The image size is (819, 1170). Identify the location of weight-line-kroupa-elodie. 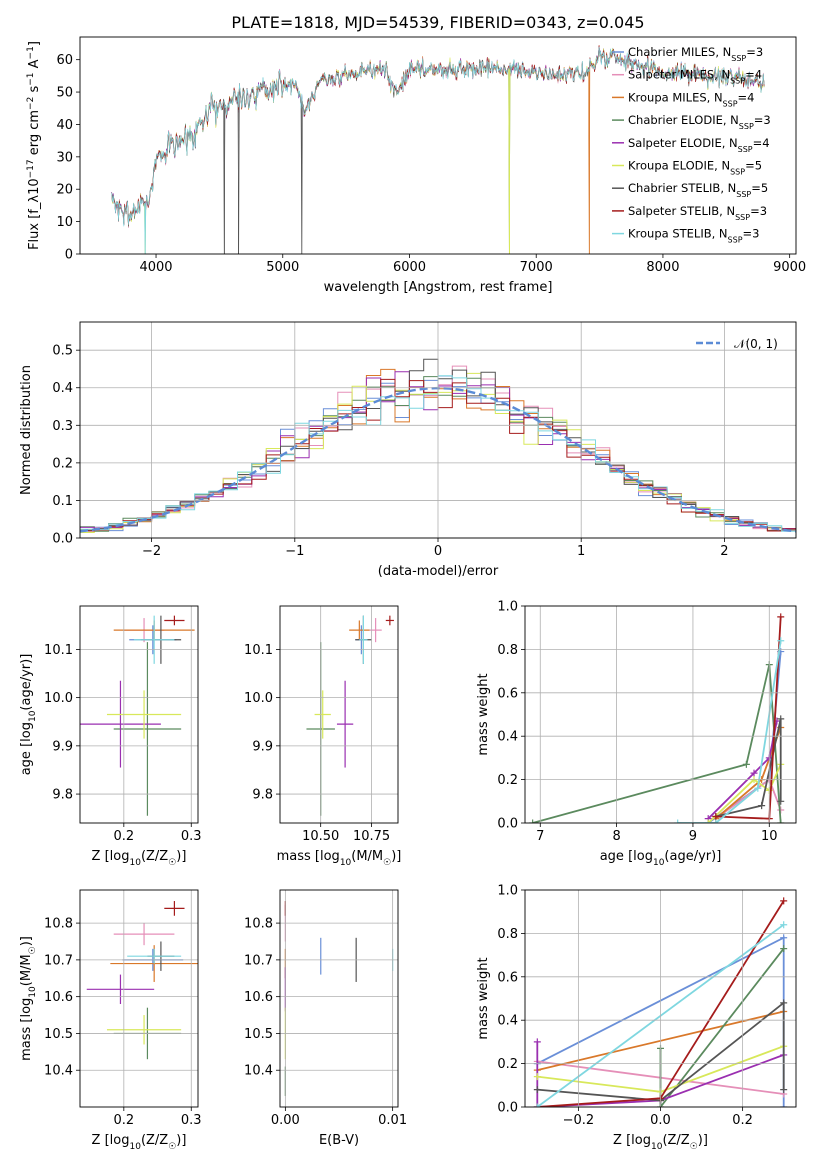
(744, 793).